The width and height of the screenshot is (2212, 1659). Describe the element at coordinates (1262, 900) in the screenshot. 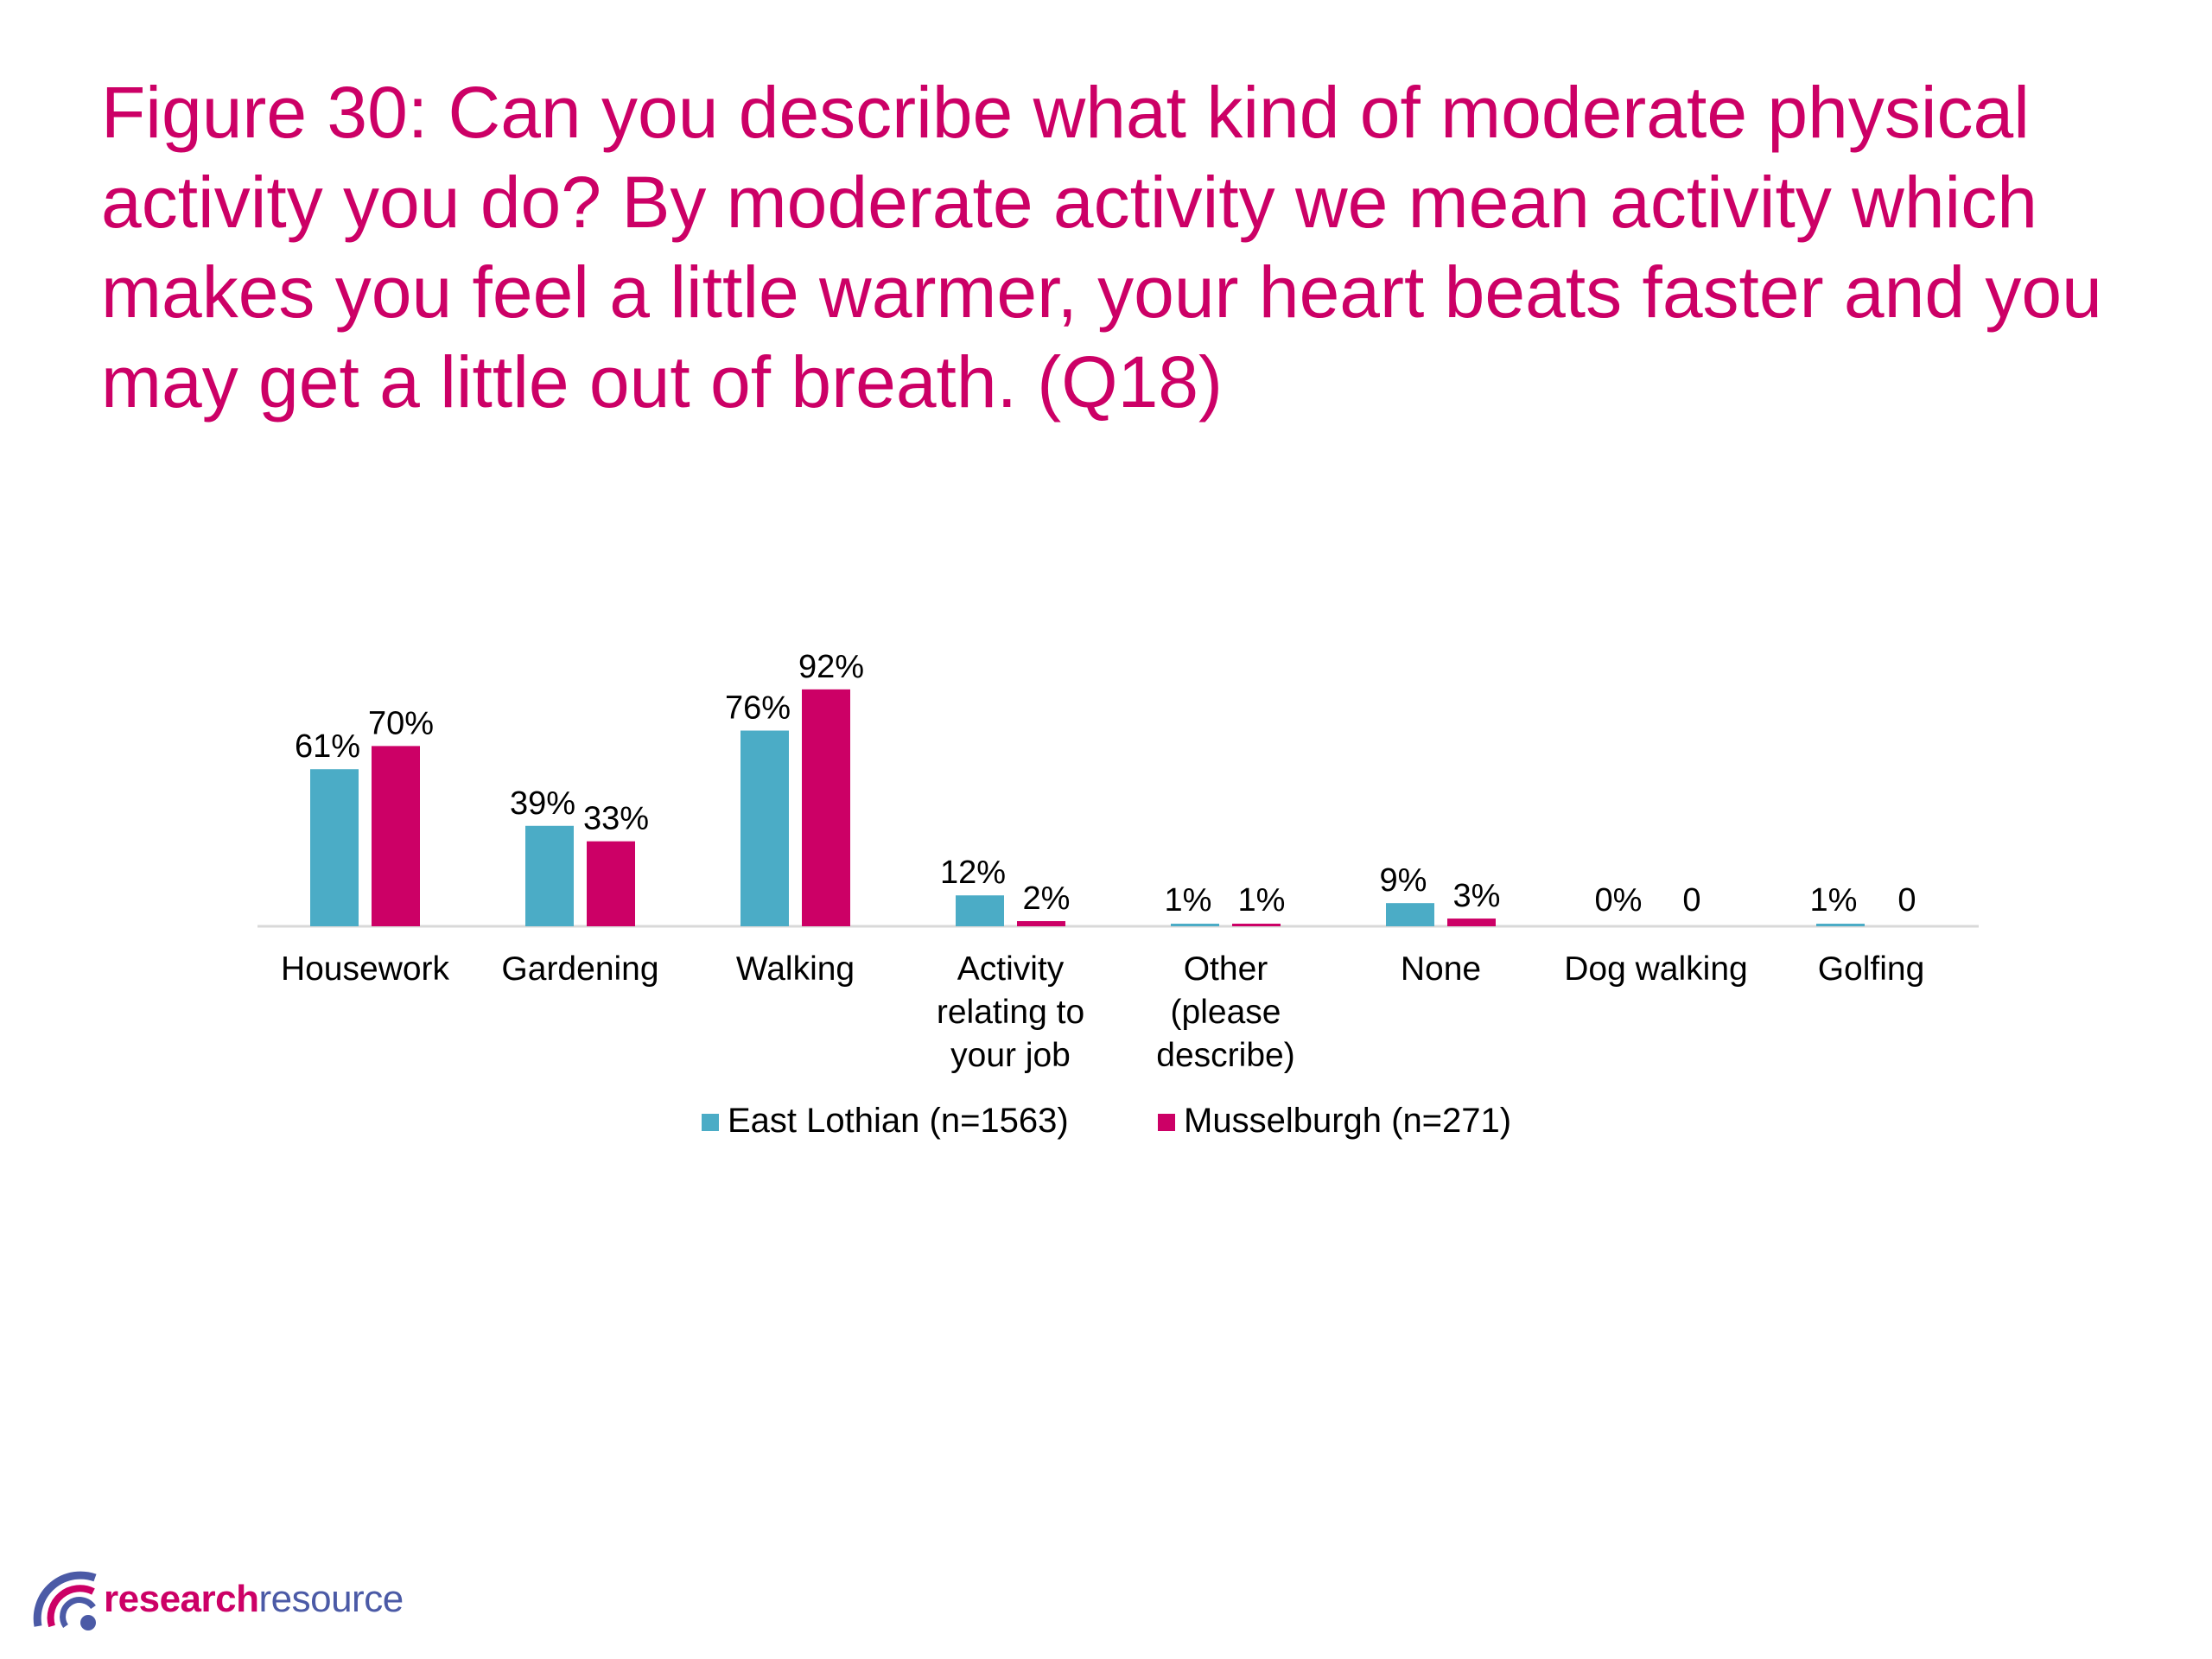

I see `data-label-musselburgh-4: 1%` at that location.